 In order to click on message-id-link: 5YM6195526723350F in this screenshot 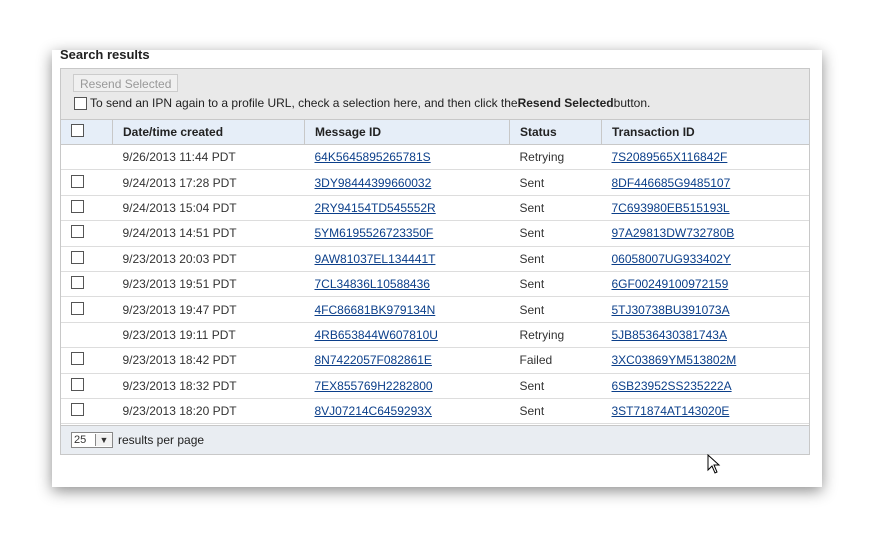, I will do `click(374, 233)`.